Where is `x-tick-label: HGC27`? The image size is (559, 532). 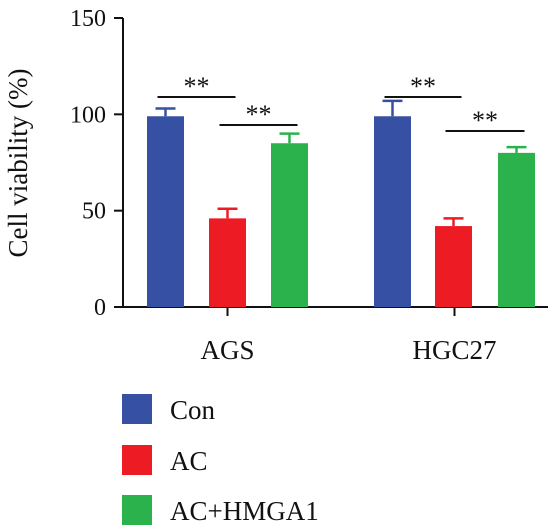 x-tick-label: HGC27 is located at coordinates (454, 350).